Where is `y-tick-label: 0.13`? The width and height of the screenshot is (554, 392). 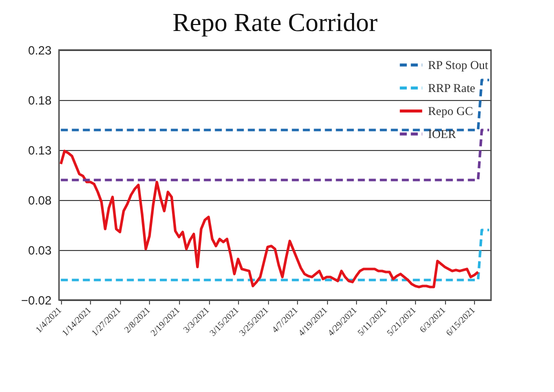 y-tick-label: 0.13 is located at coordinates (40, 151).